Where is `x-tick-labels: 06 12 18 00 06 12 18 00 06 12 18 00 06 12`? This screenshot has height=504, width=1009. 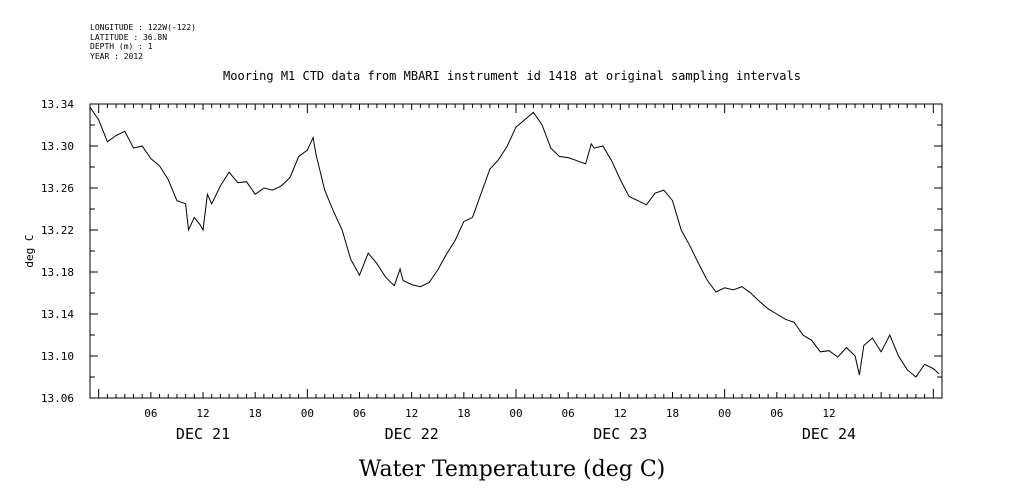
x-tick-labels: 06 12 18 00 06 12 18 00 06 12 18 00 06 12 is located at coordinates (489, 413).